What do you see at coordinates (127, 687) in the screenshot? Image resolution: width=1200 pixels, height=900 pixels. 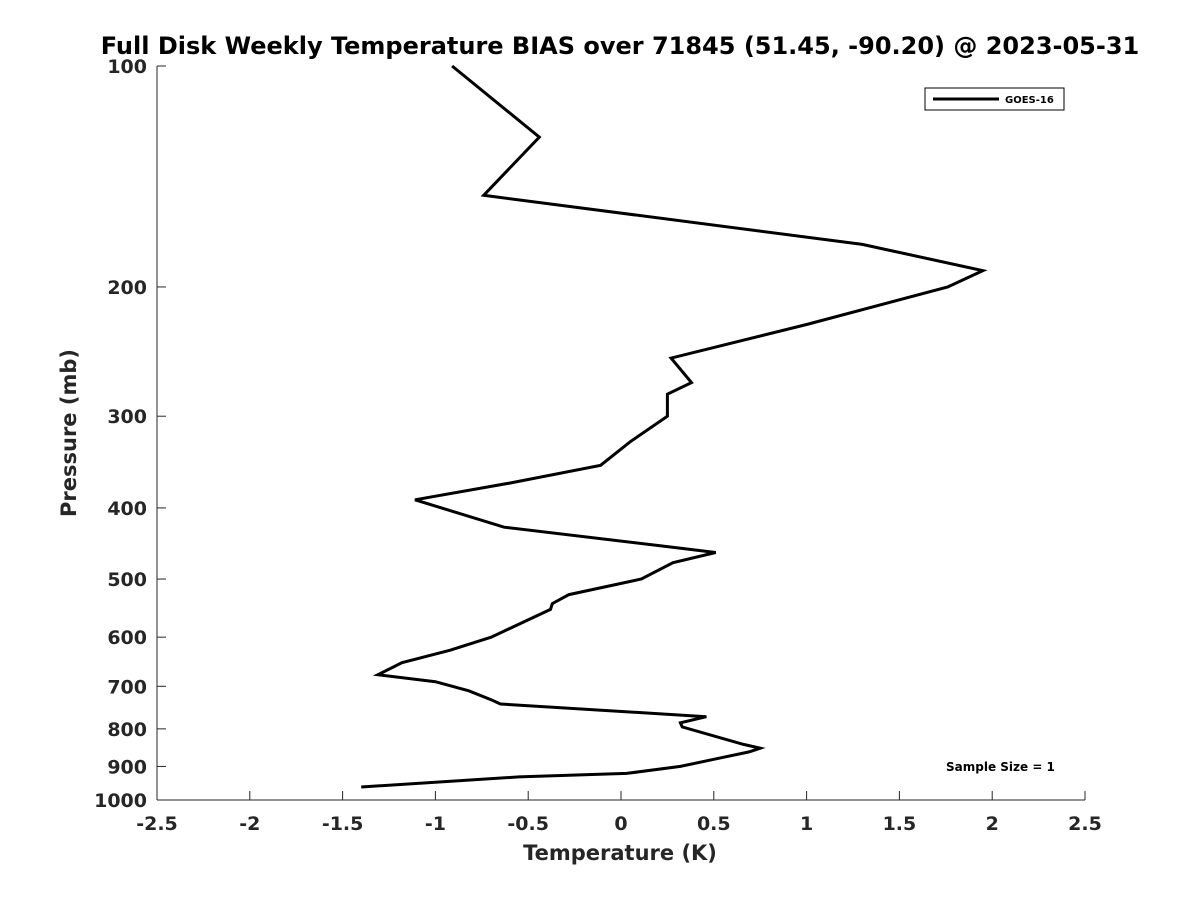 I see `y-tick-label: 700` at bounding box center [127, 687].